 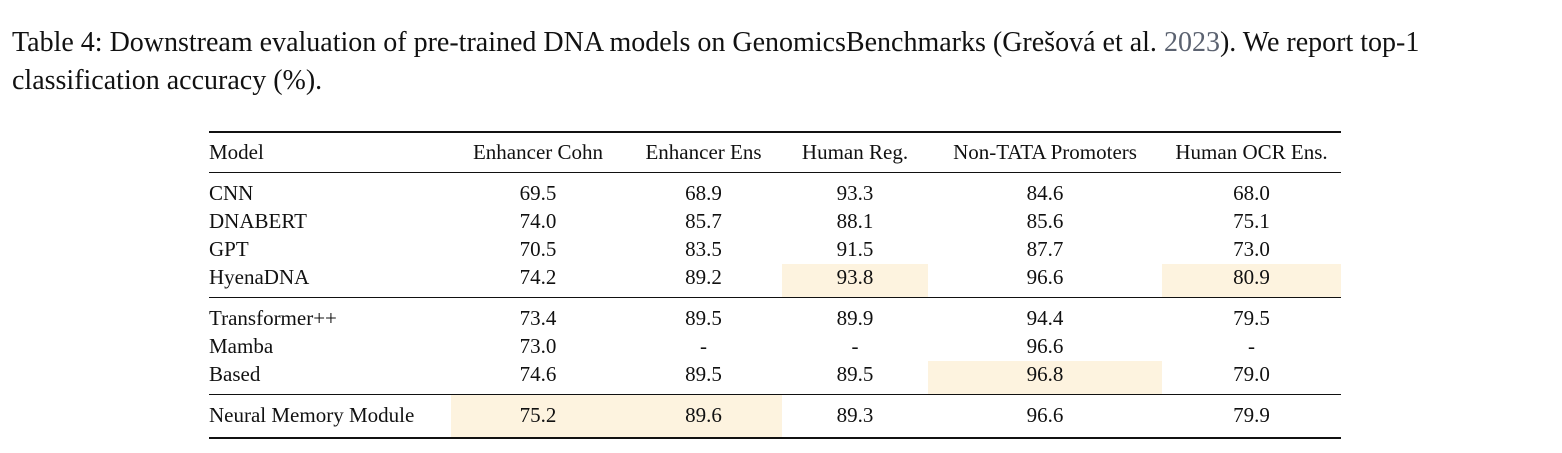 I want to click on header-model: Model, so click(x=236, y=151).